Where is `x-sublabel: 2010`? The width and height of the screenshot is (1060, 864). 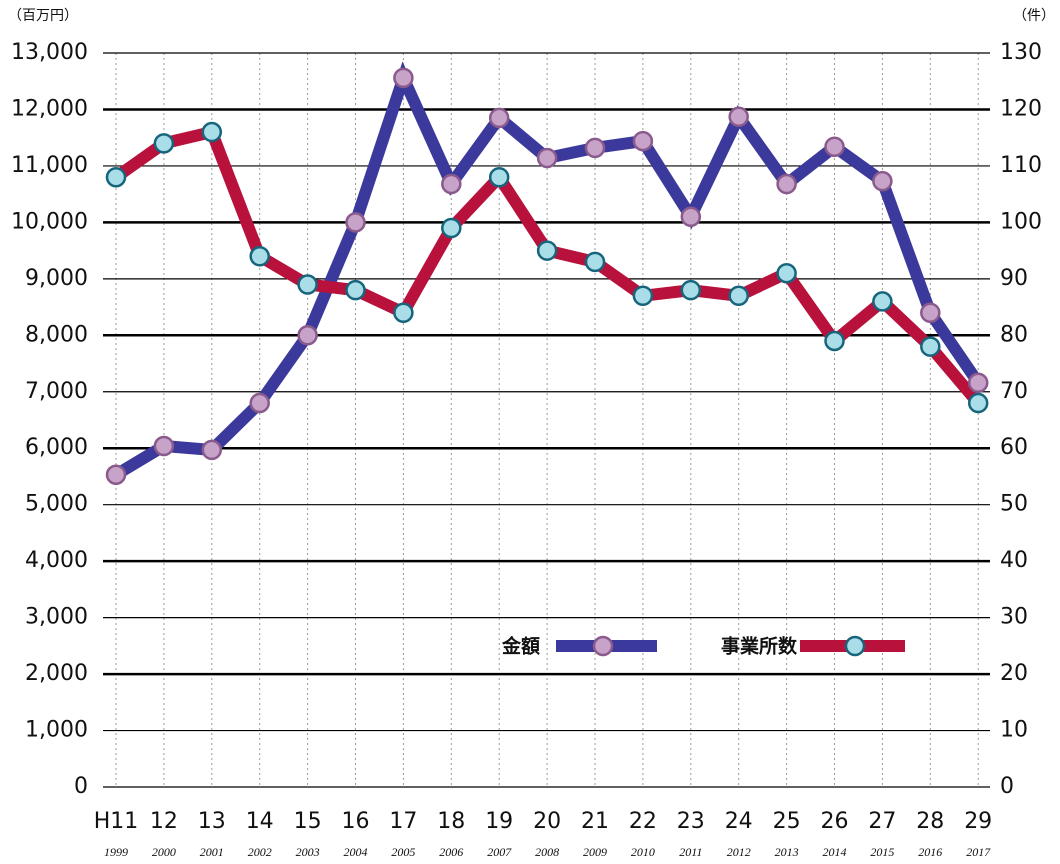
x-sublabel: 2010 is located at coordinates (643, 852).